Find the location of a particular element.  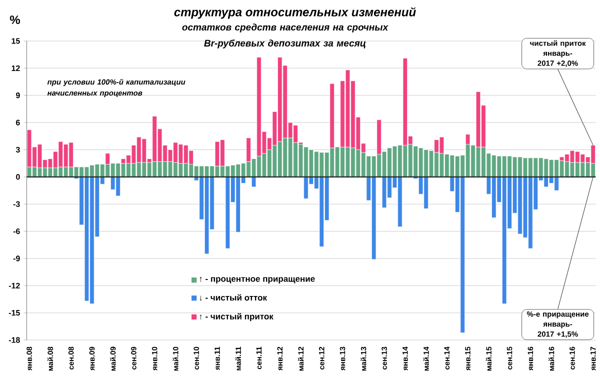

y-tick-label: -6 is located at coordinates (16, 231).